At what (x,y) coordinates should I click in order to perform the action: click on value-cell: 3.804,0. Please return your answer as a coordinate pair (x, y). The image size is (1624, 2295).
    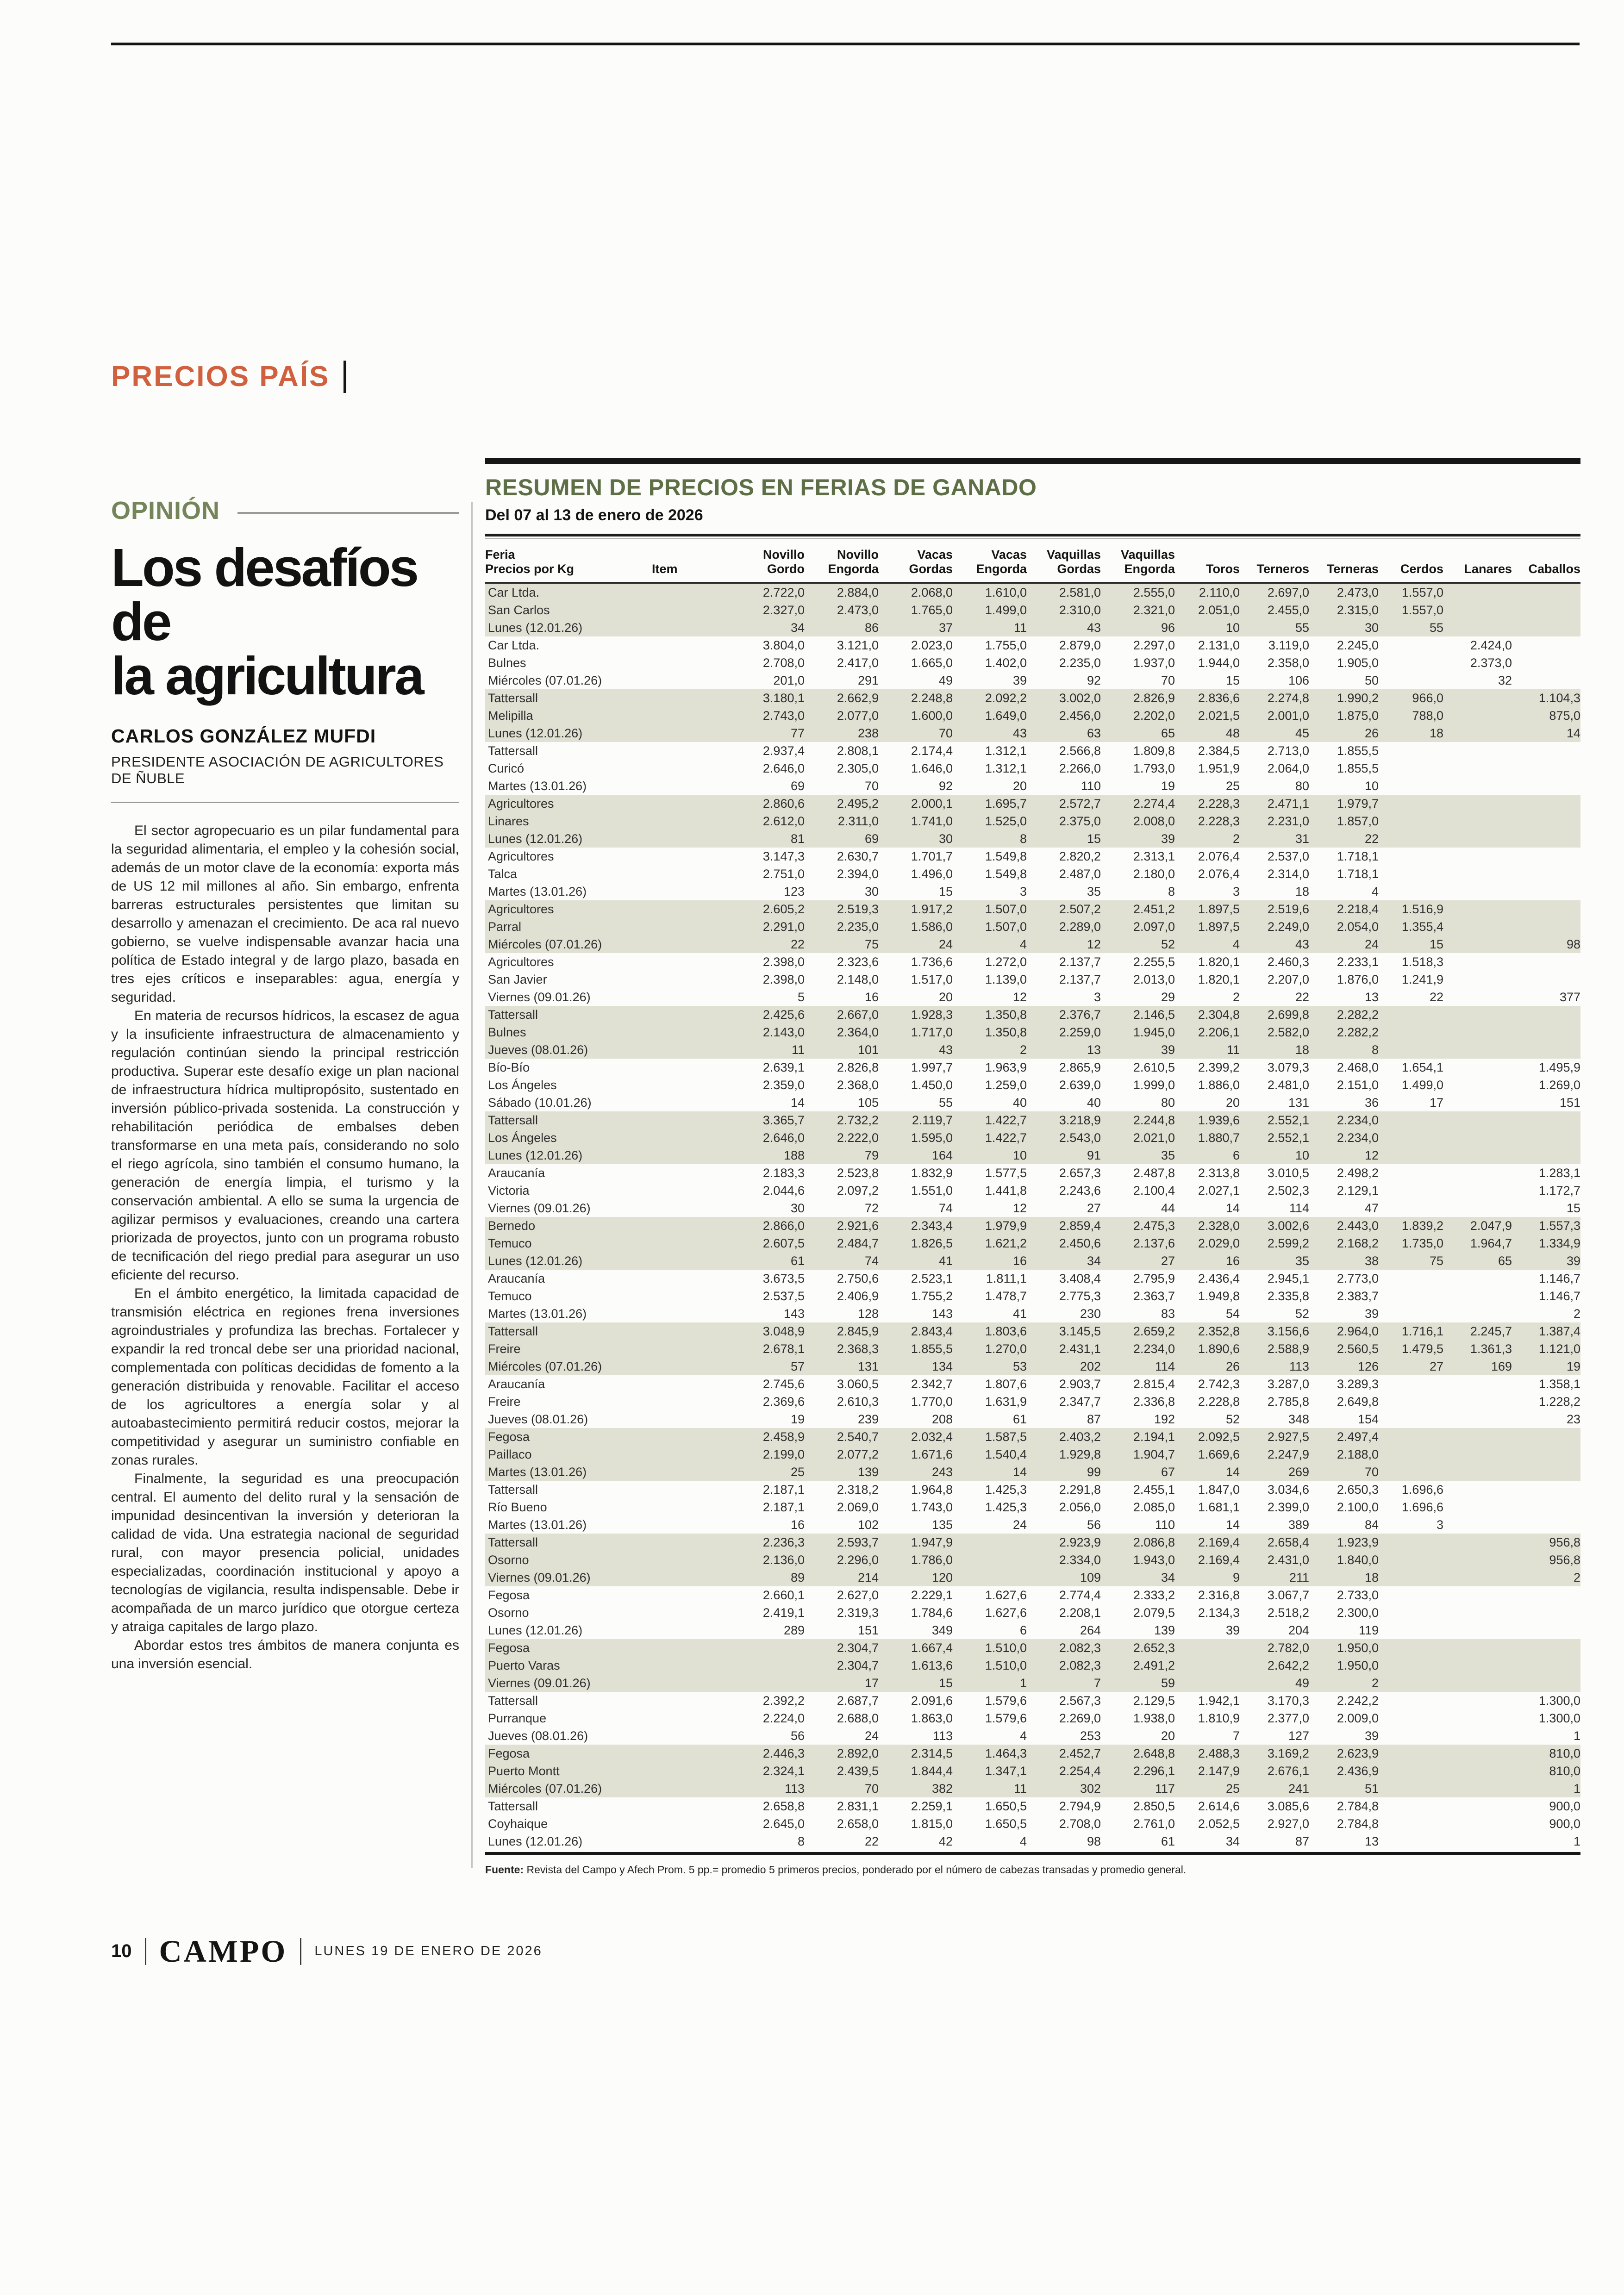
    Looking at the image, I should click on (783, 645).